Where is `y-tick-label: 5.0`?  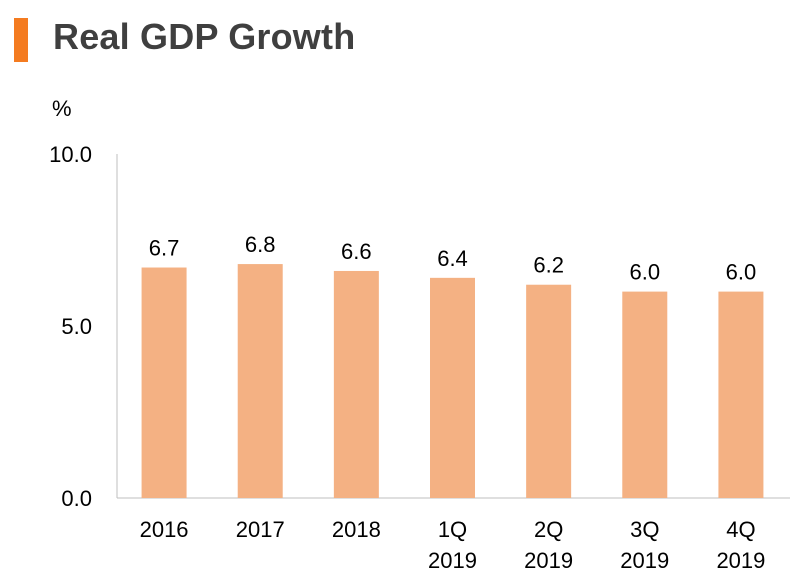 y-tick-label: 5.0 is located at coordinates (76, 326).